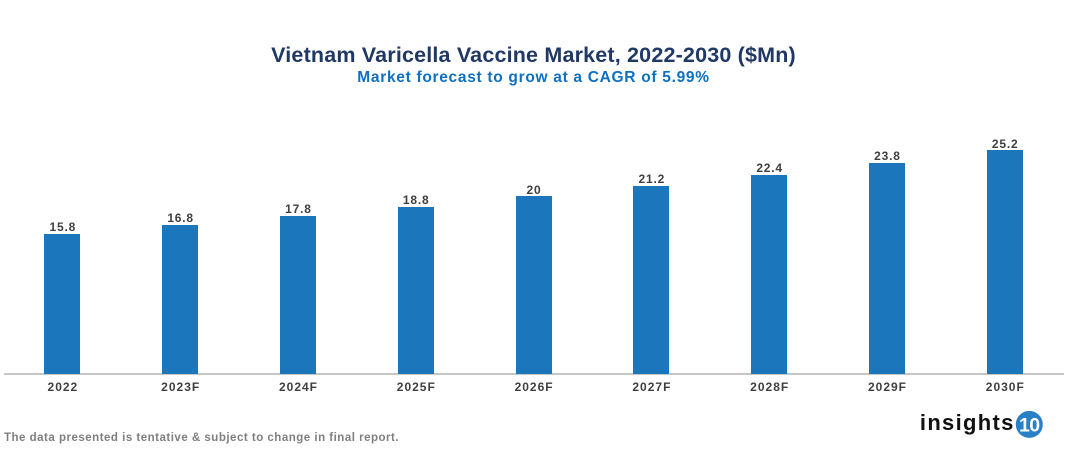  I want to click on svg-text: insights, so click(967, 422).